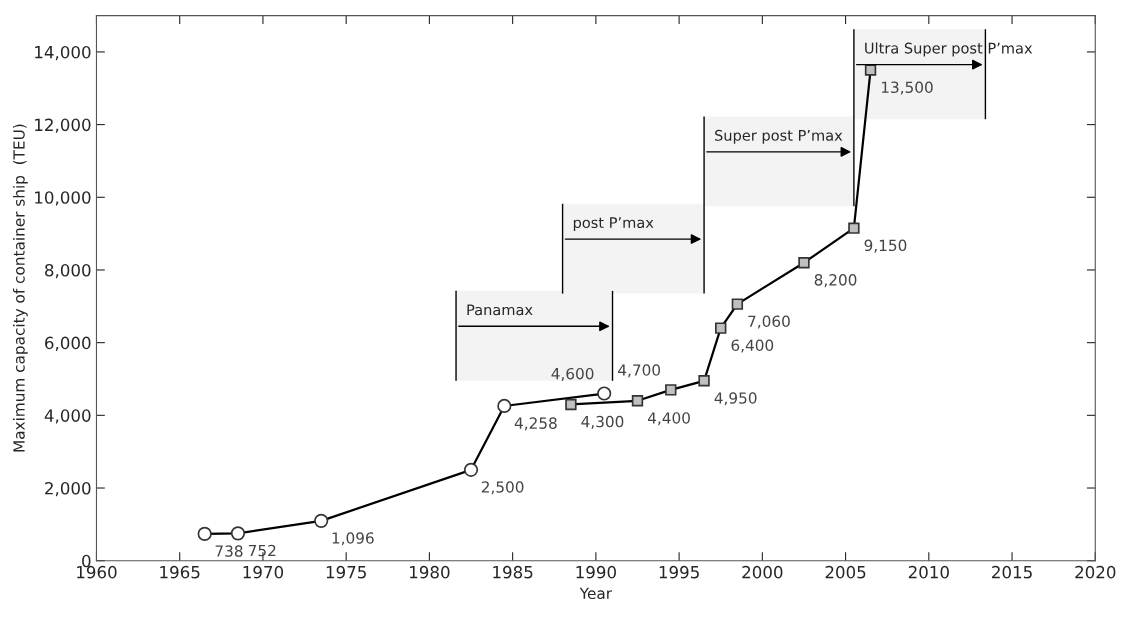 This screenshot has width=1135, height=623. Describe the element at coordinates (907, 88) in the screenshot. I see `data-label: 13,500` at that location.